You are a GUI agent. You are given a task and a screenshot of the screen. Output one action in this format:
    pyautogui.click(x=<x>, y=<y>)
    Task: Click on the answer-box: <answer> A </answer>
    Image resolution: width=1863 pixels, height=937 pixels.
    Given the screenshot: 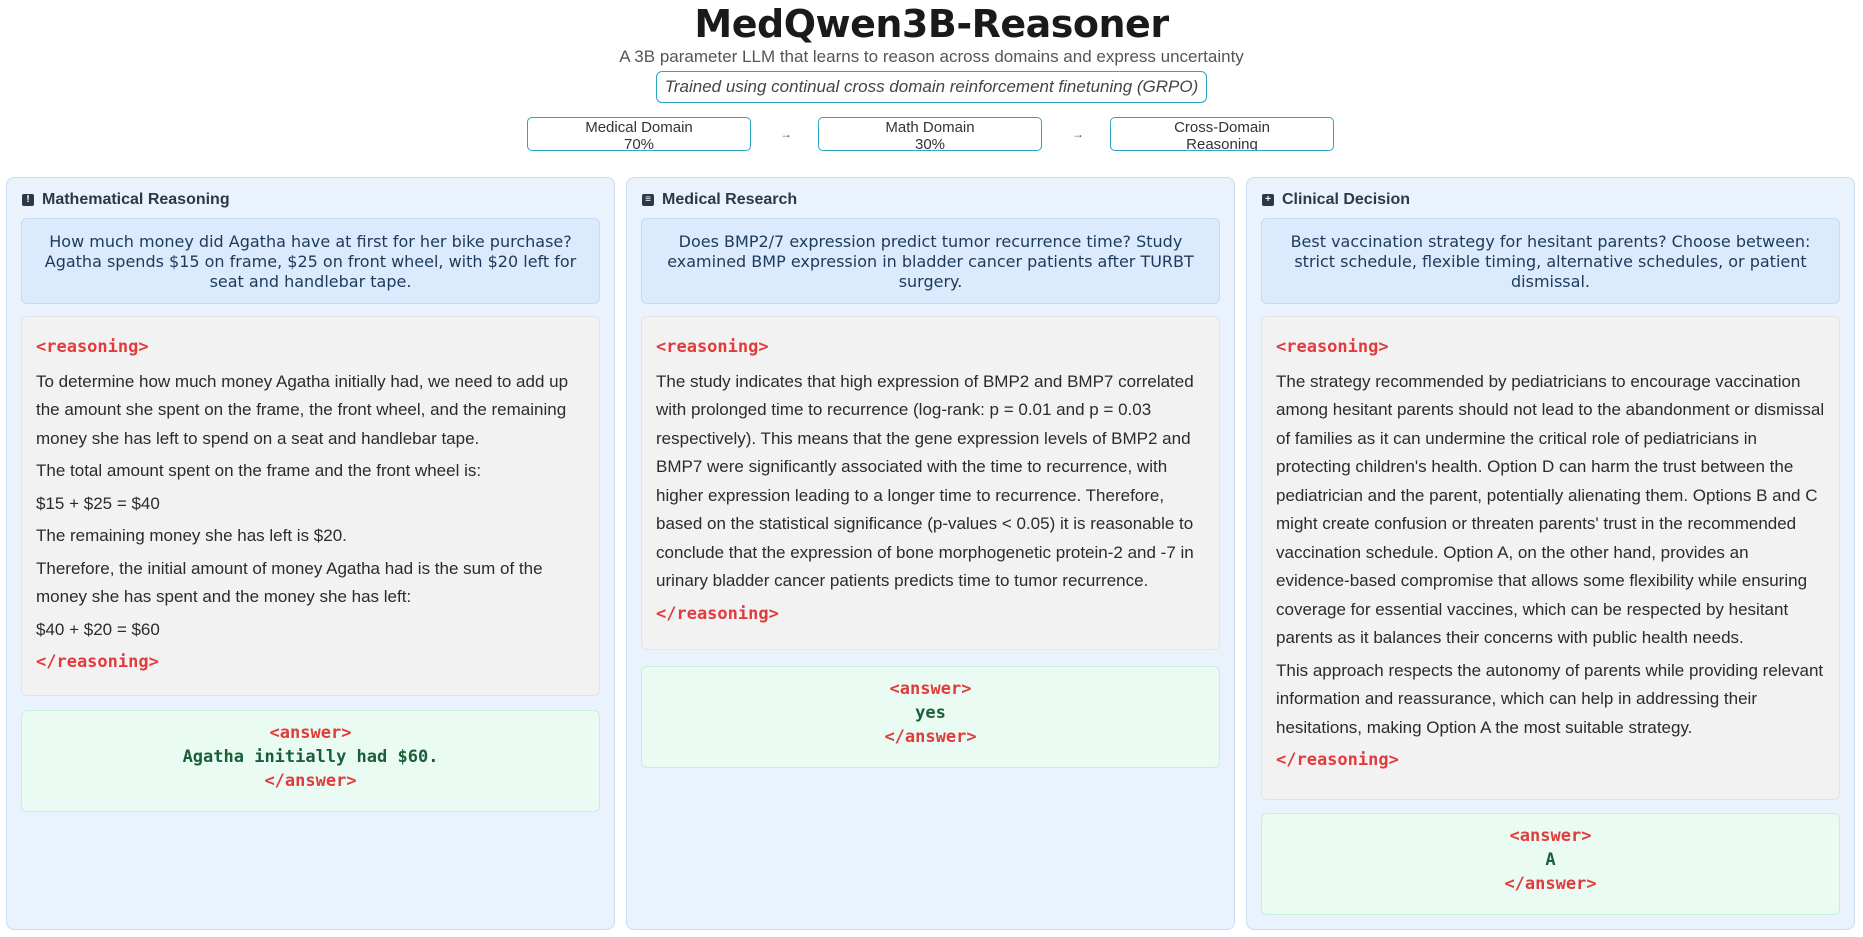 What is the action you would take?
    pyautogui.click(x=1550, y=864)
    